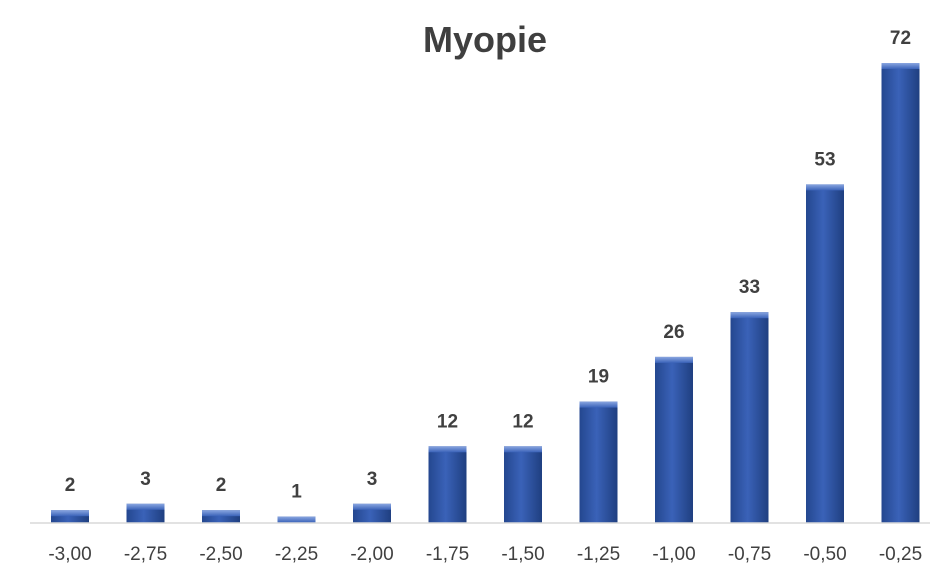 Image resolution: width=943 pixels, height=579 pixels. Describe the element at coordinates (598, 554) in the screenshot. I see `x-tick-label-7: -1,25` at that location.